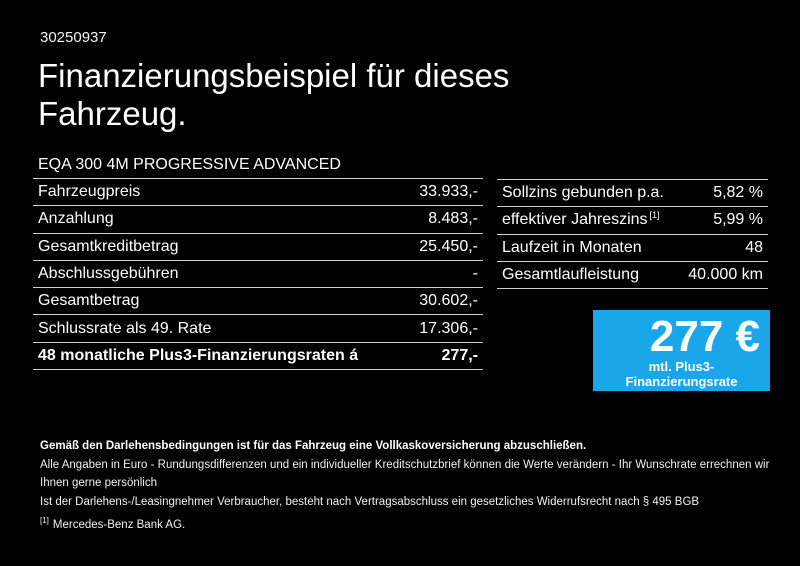 The image size is (800, 566). I want to click on row-label: Anzahlung, so click(76, 219).